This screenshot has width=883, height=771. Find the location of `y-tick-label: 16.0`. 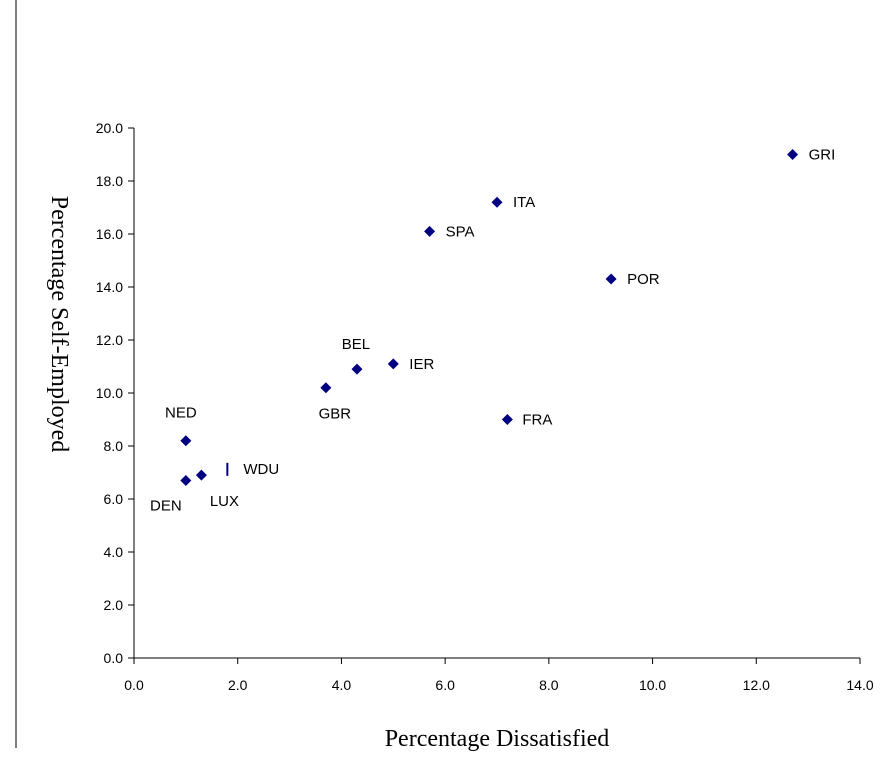

y-tick-label: 16.0 is located at coordinates (109, 234).